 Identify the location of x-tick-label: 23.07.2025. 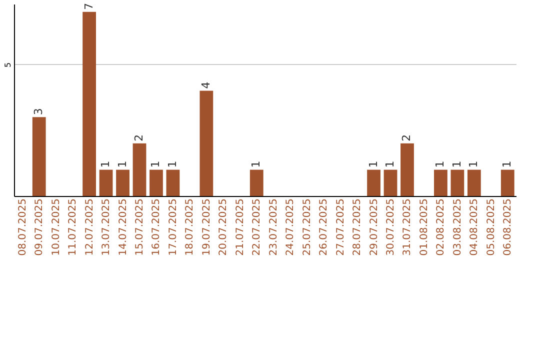
(274, 227).